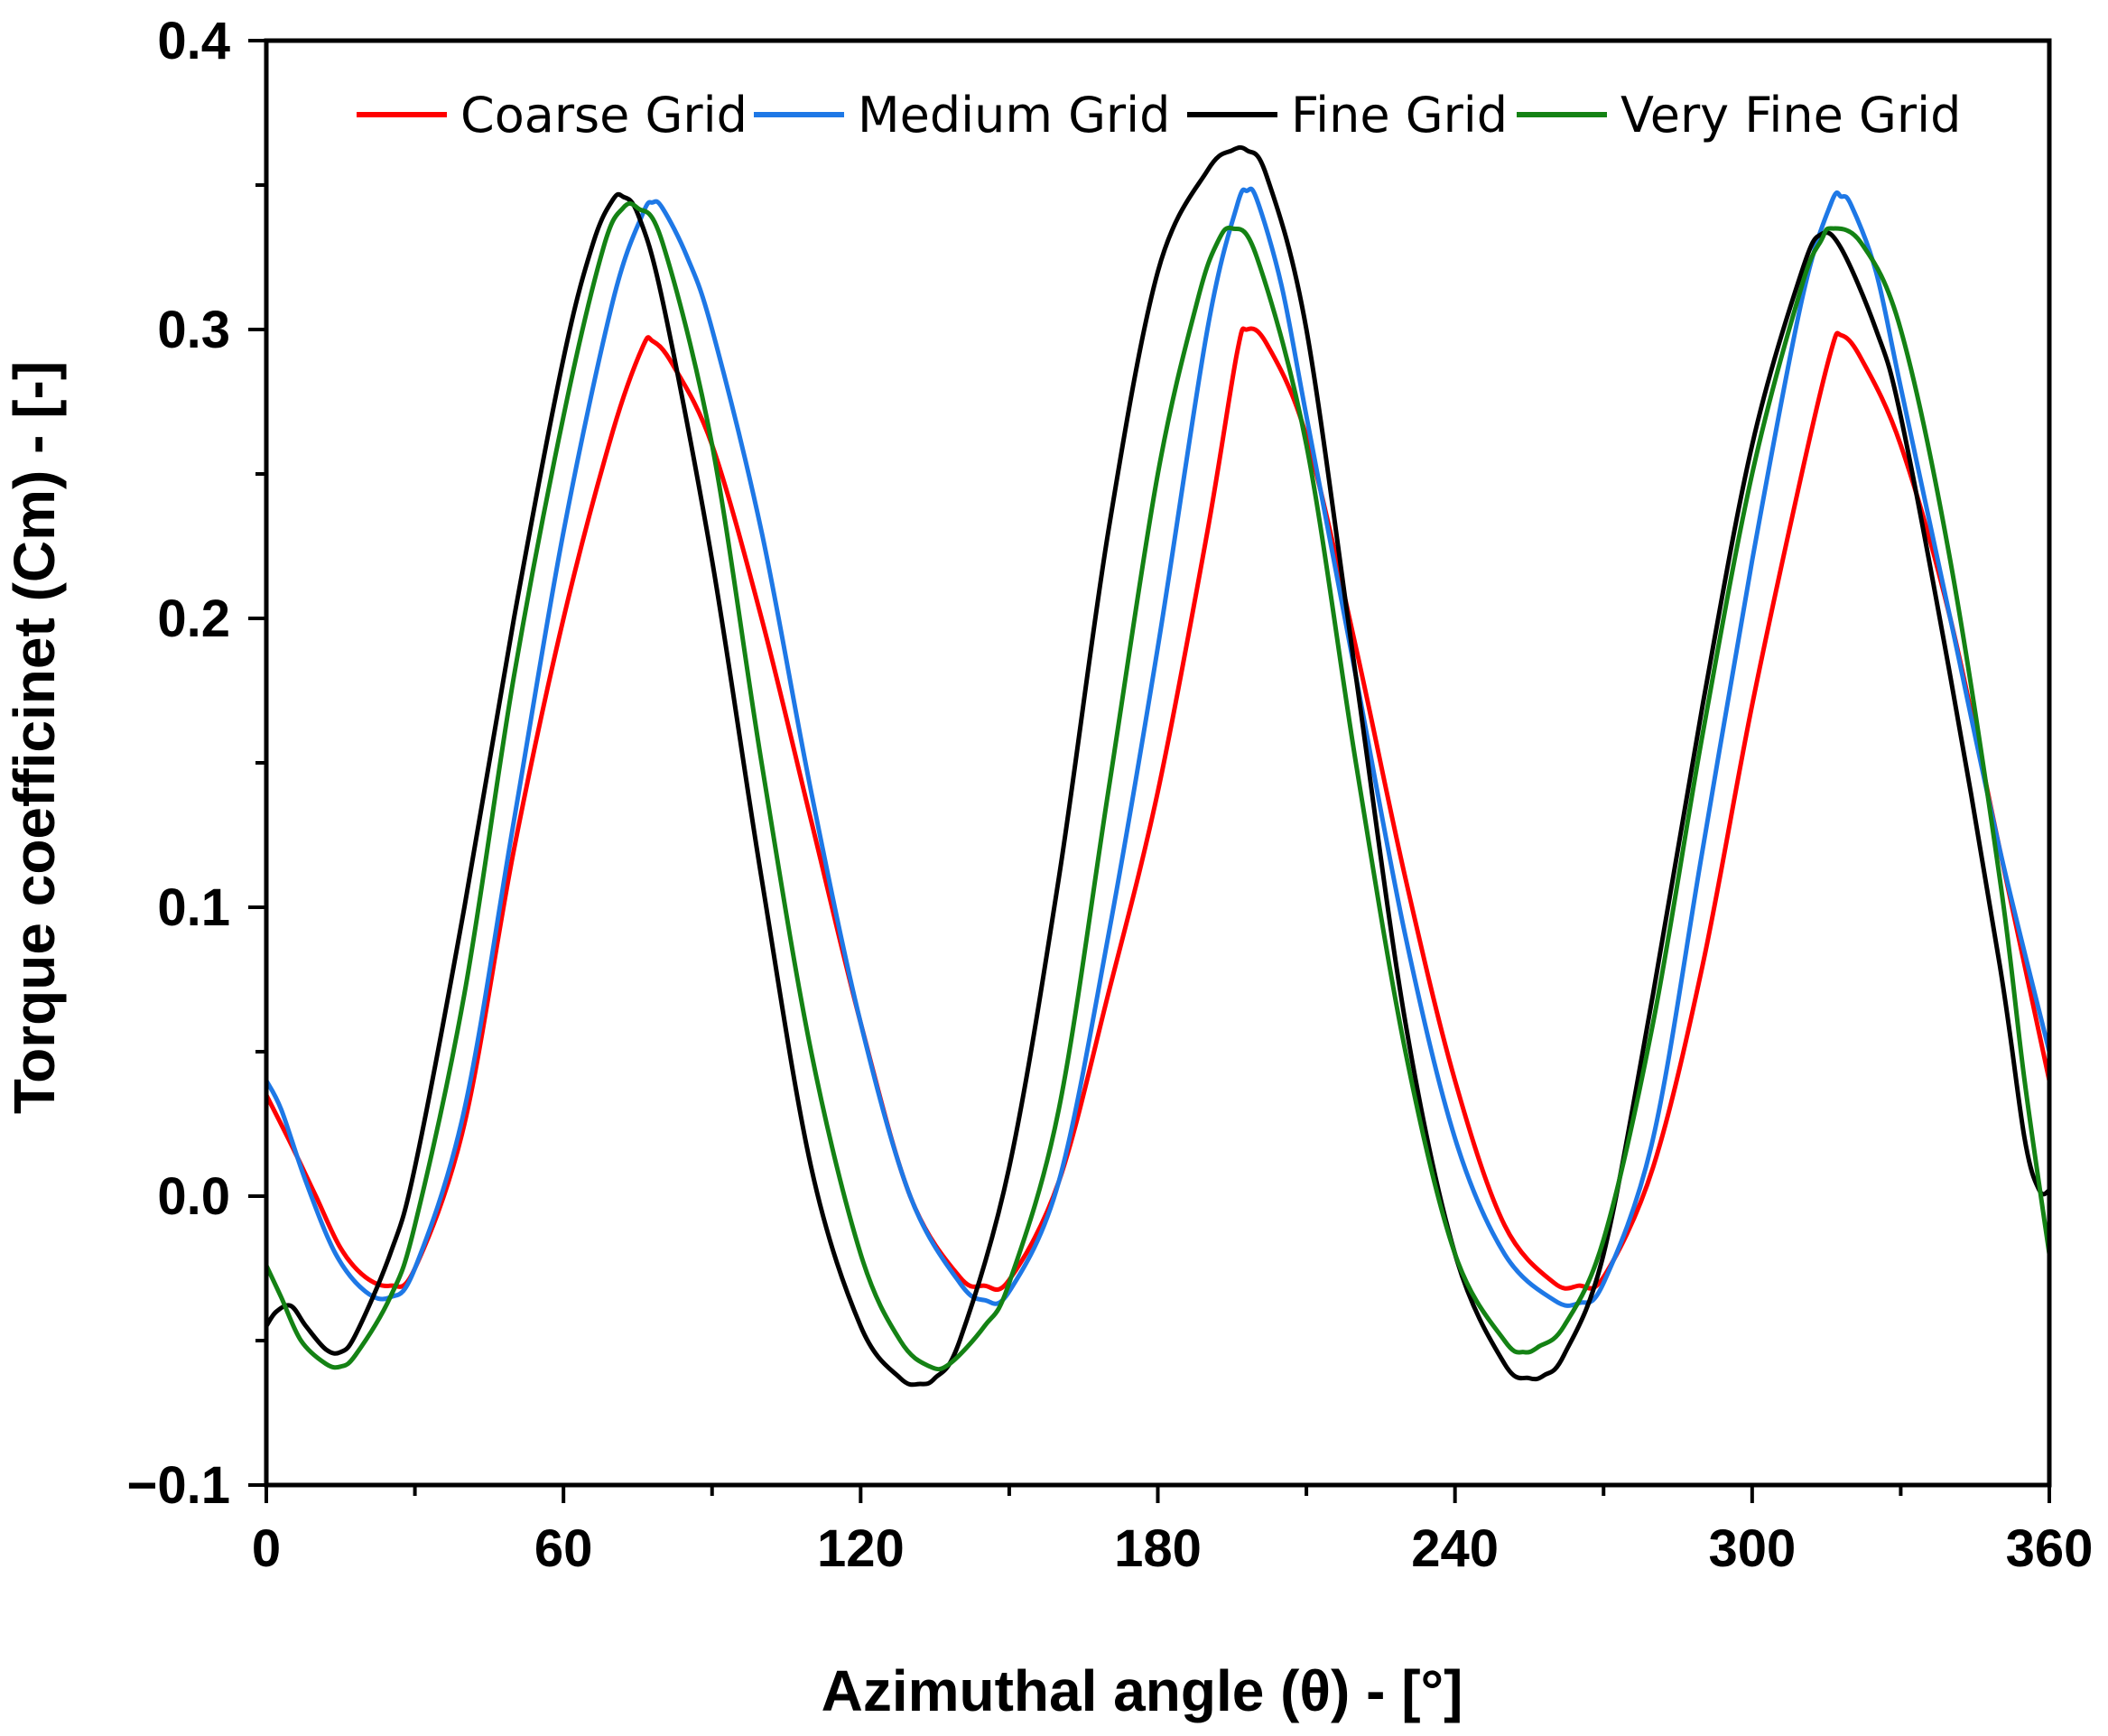  What do you see at coordinates (1158, 1548) in the screenshot?
I see `x-tick-label: 180` at bounding box center [1158, 1548].